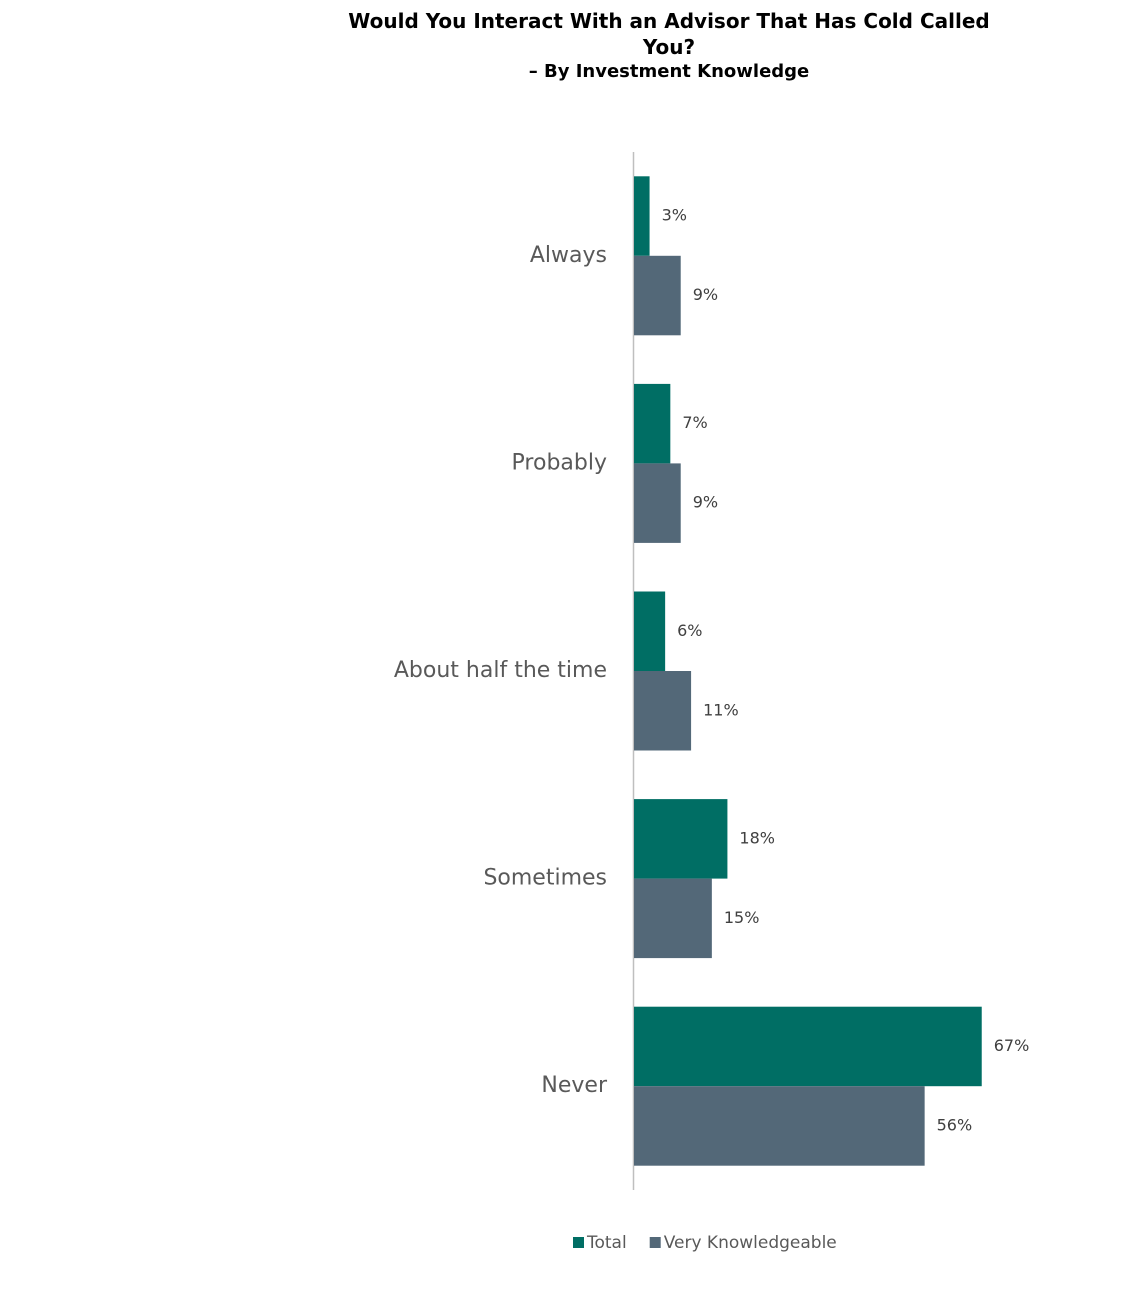 The width and height of the screenshot is (1139, 1300). I want to click on y-tick-label: About half the time, so click(500, 670).